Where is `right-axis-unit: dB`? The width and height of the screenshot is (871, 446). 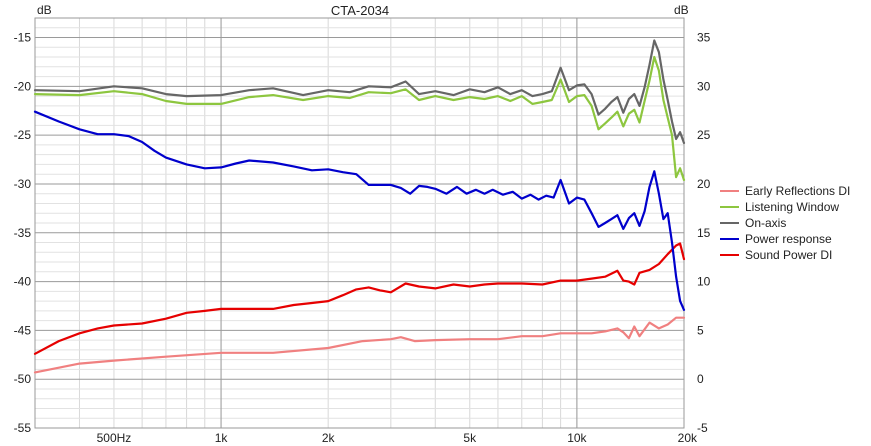
right-axis-unit: dB is located at coordinates (681, 10).